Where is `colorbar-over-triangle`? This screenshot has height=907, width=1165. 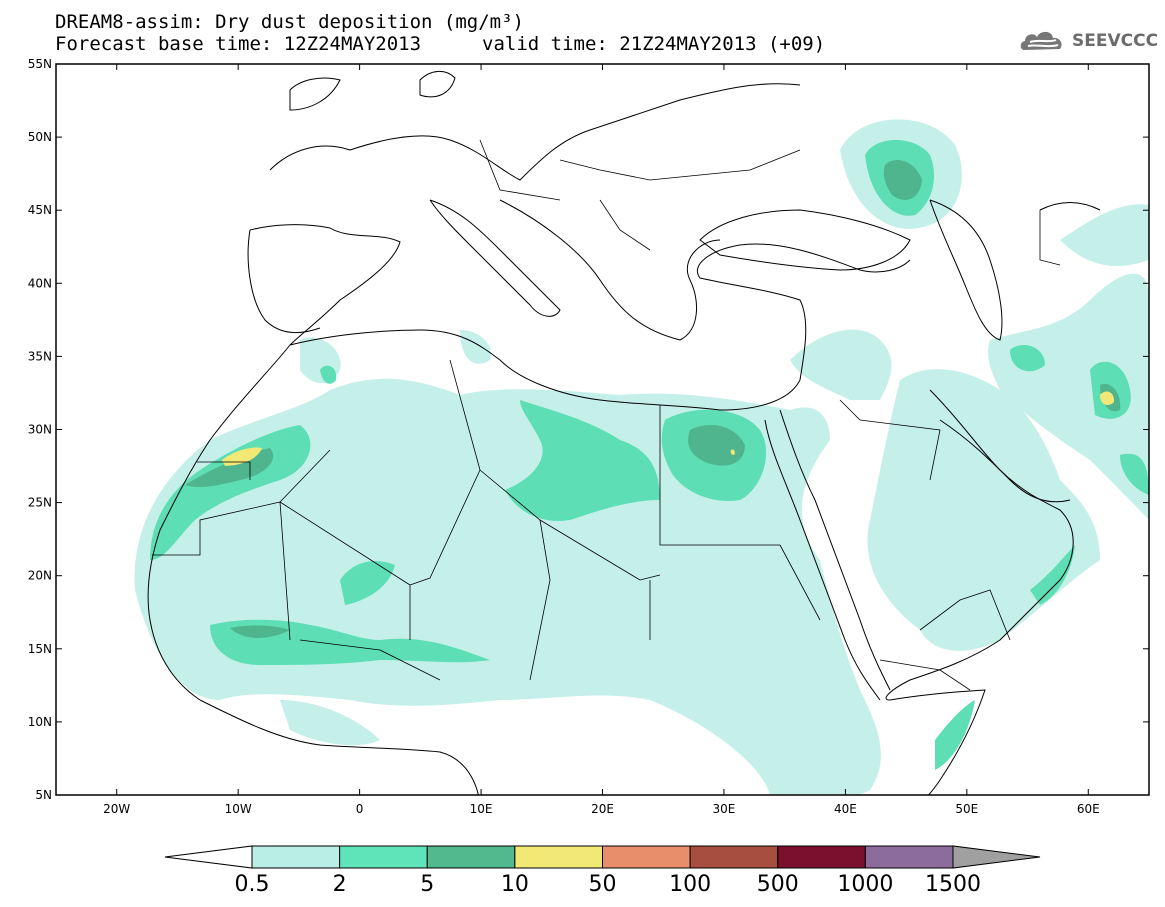
colorbar-over-triangle is located at coordinates (996, 857).